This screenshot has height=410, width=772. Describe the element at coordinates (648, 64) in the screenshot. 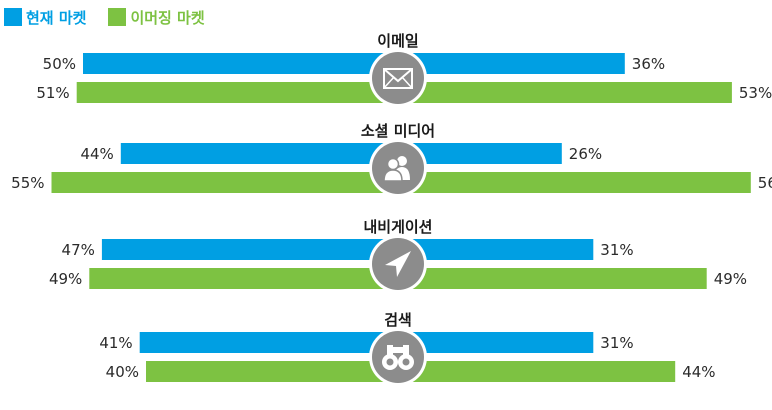

I see `current-value-right: 36%` at that location.